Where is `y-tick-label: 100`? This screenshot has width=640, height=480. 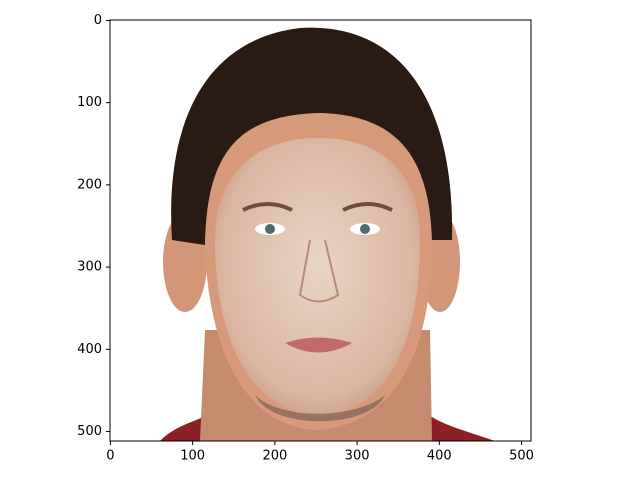
y-tick-label: 100 is located at coordinates (89, 102).